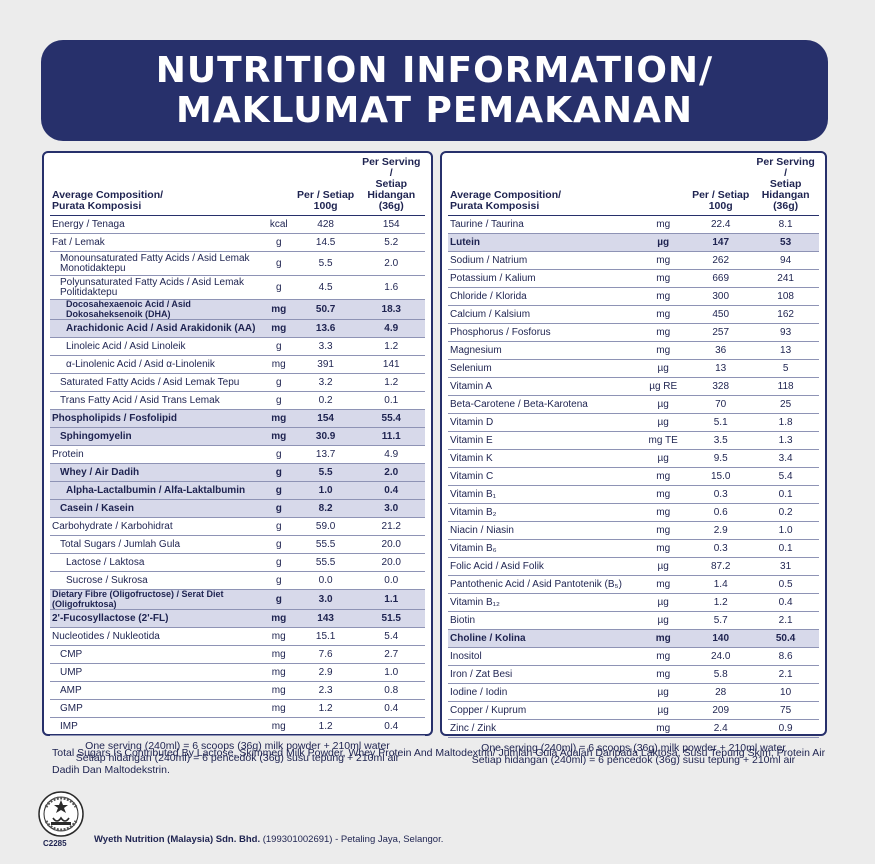  I want to click on value-per-serving: 1.6, so click(391, 287).